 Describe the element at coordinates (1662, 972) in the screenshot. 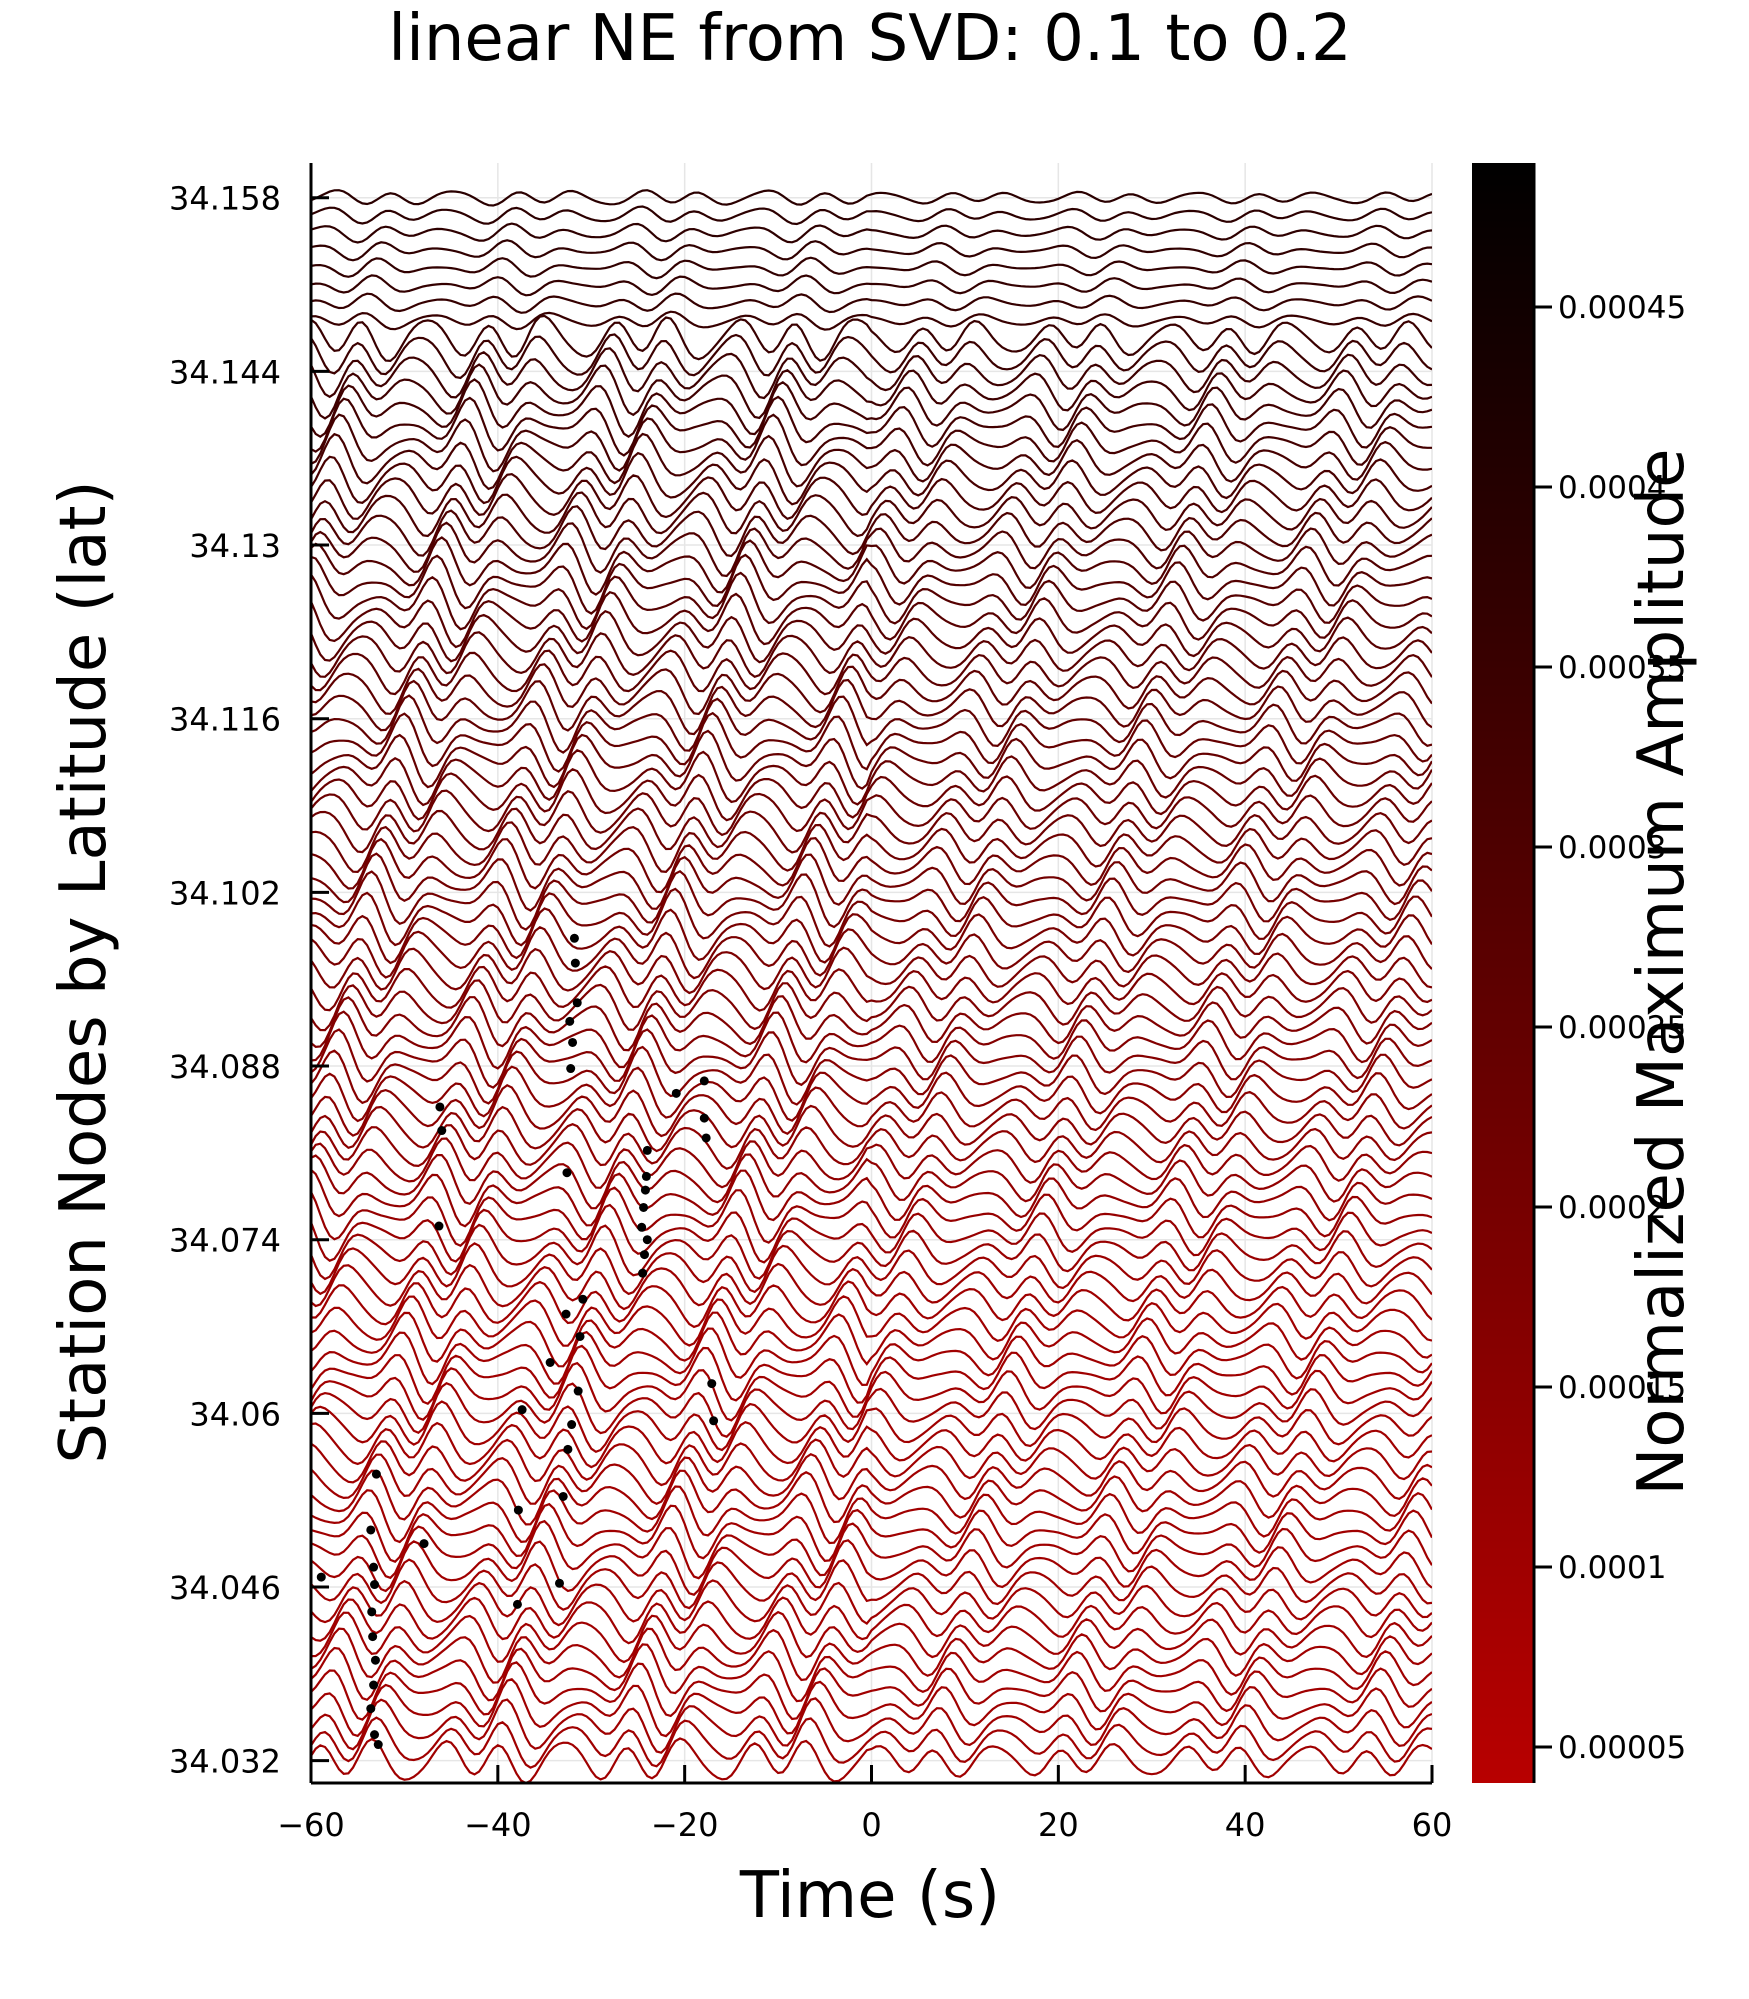

I see `colorbar-title: Normalized Maximum Amplitude` at that location.